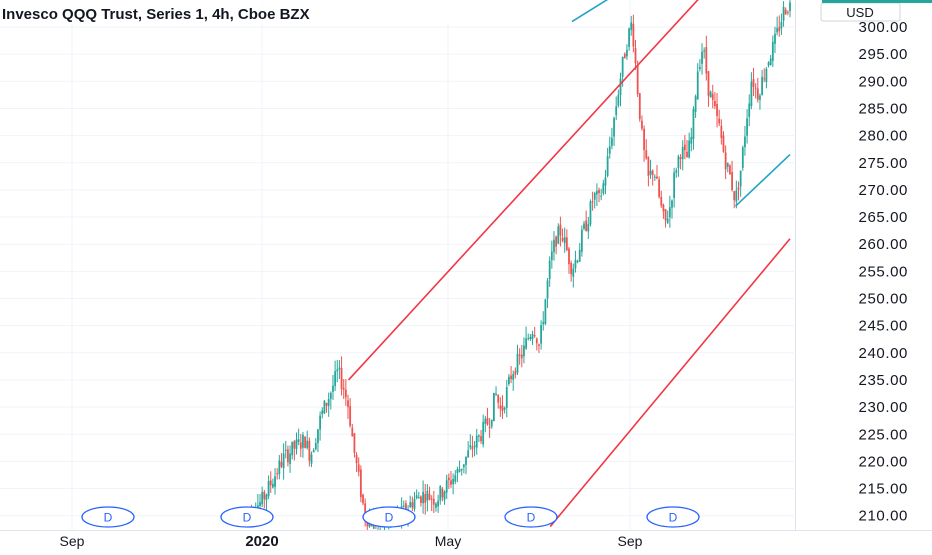 The height and width of the screenshot is (555, 932). What do you see at coordinates (448, 541) in the screenshot?
I see `time-label-may: May` at bounding box center [448, 541].